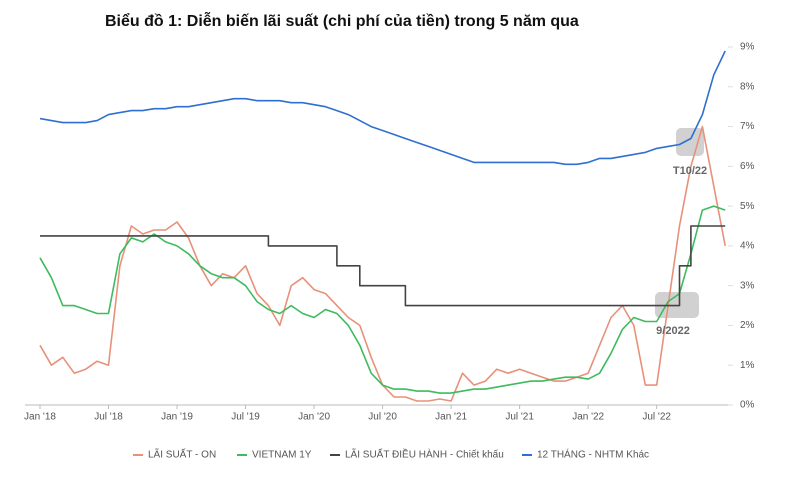 Image resolution: width=800 pixels, height=478 pixels. I want to click on x-tick-label: Jan '22, so click(588, 417).